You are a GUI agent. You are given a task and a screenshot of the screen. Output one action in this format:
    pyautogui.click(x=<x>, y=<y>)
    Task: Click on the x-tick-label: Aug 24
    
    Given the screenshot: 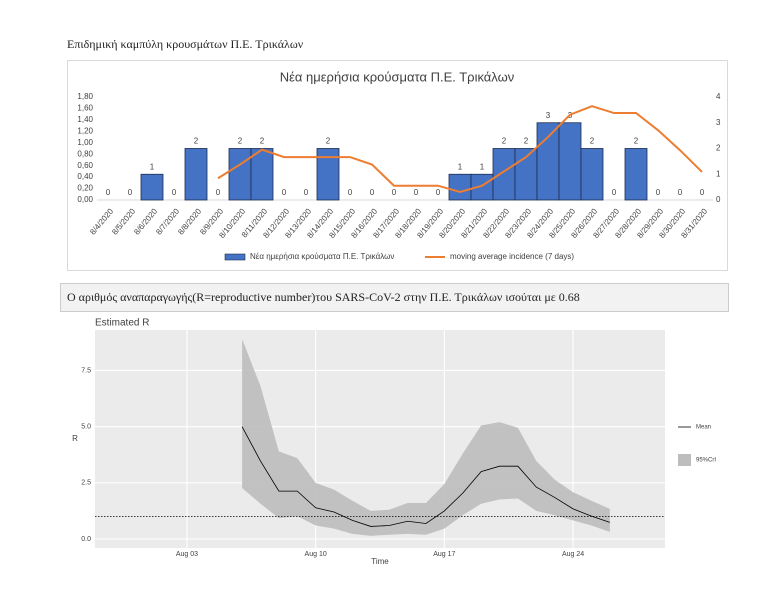 What is the action you would take?
    pyautogui.click(x=573, y=554)
    